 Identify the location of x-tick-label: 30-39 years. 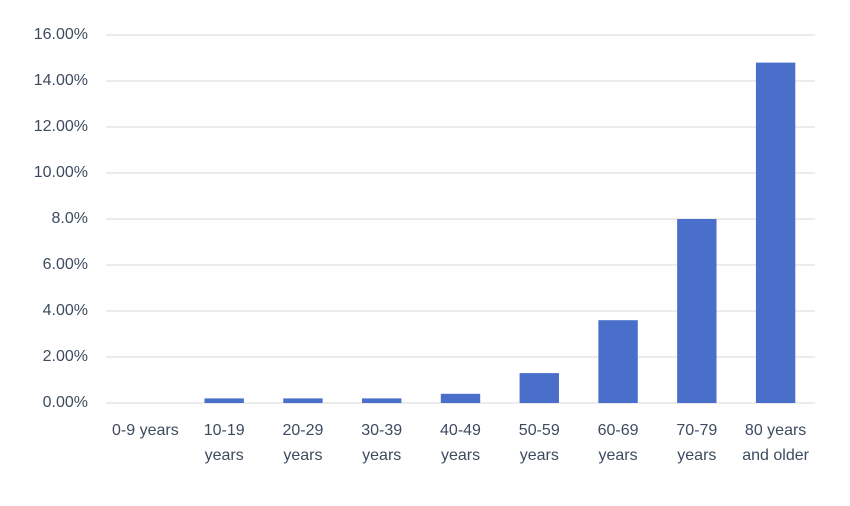
(382, 443).